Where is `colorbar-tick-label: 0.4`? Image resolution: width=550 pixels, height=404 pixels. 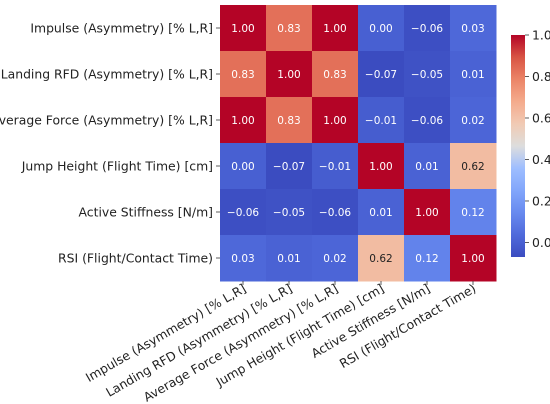
colorbar-tick-label: 0.4 is located at coordinates (541, 159).